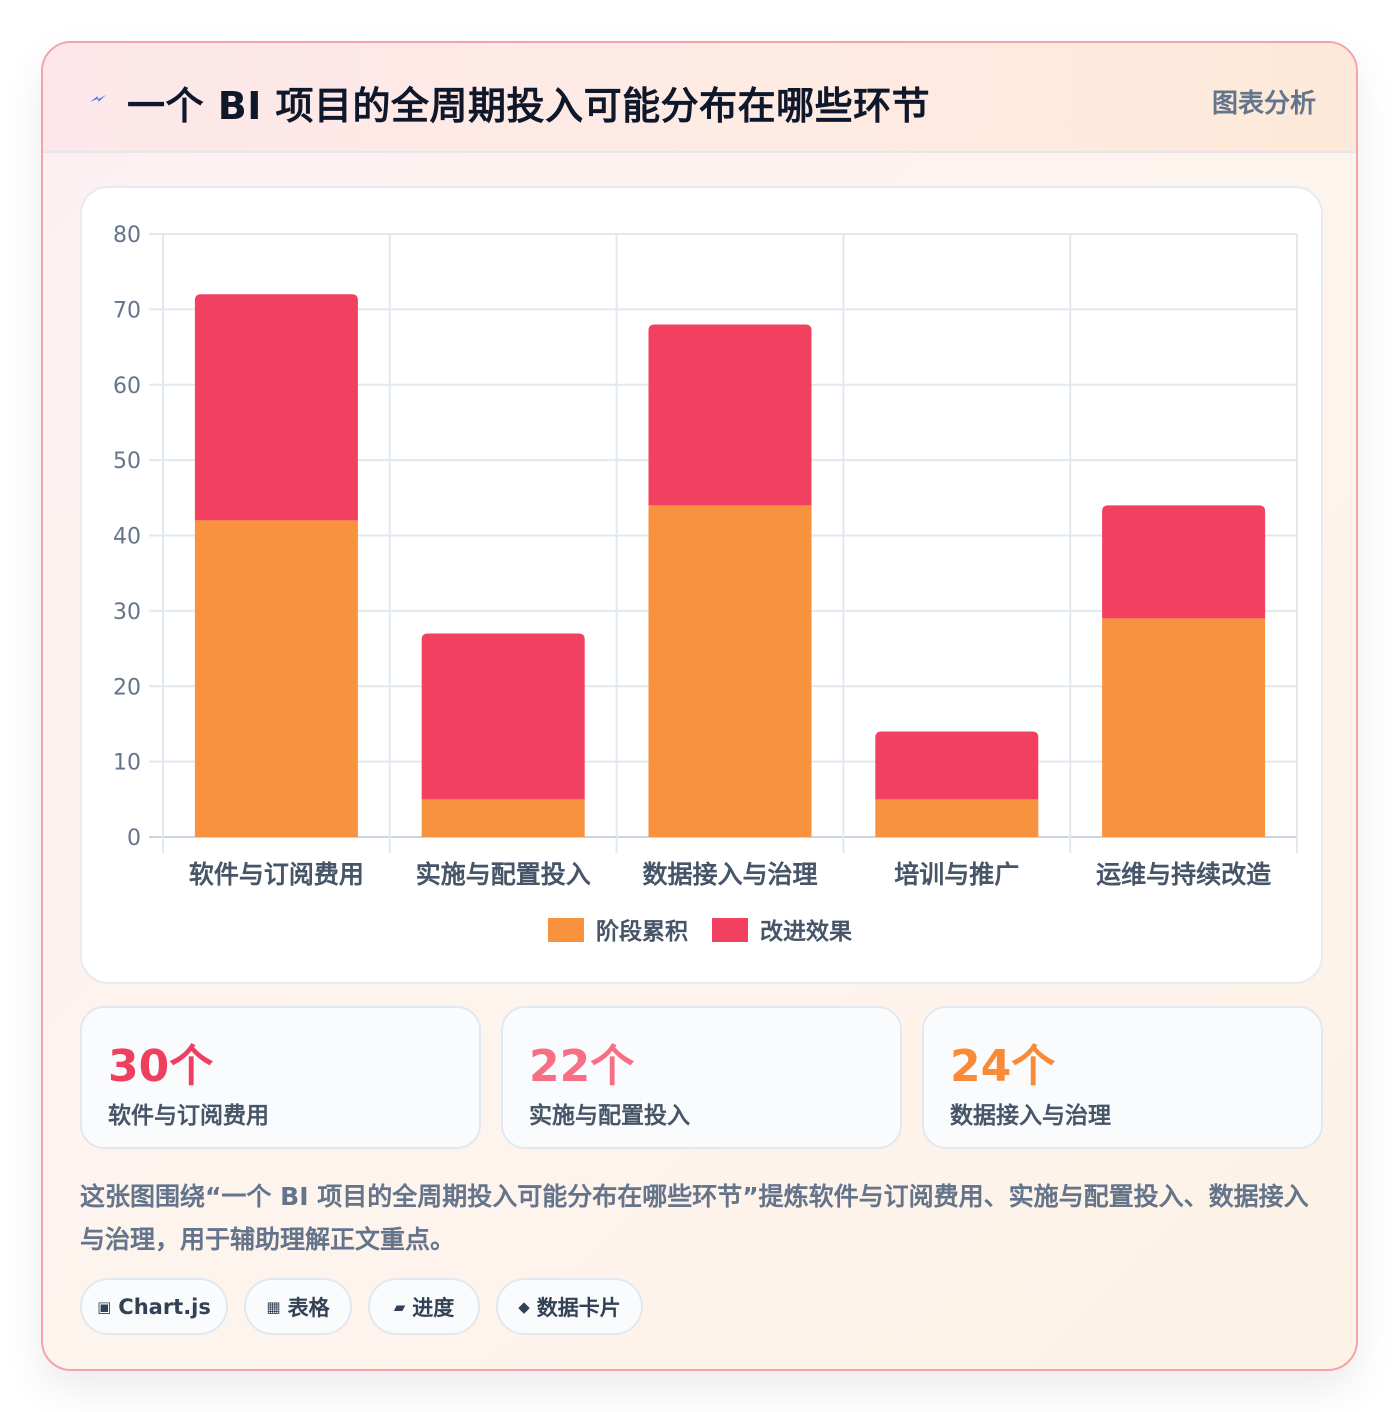 The image size is (1400, 1412). I want to click on y-tick-label: 40, so click(127, 537).